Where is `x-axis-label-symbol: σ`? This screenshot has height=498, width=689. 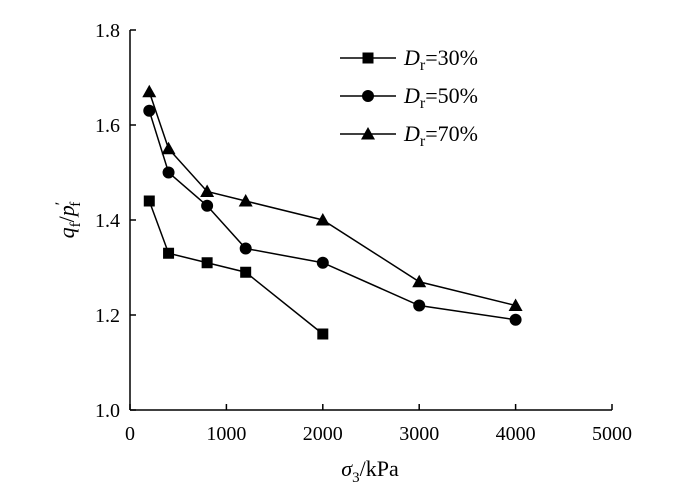 x-axis-label-symbol: σ is located at coordinates (347, 468).